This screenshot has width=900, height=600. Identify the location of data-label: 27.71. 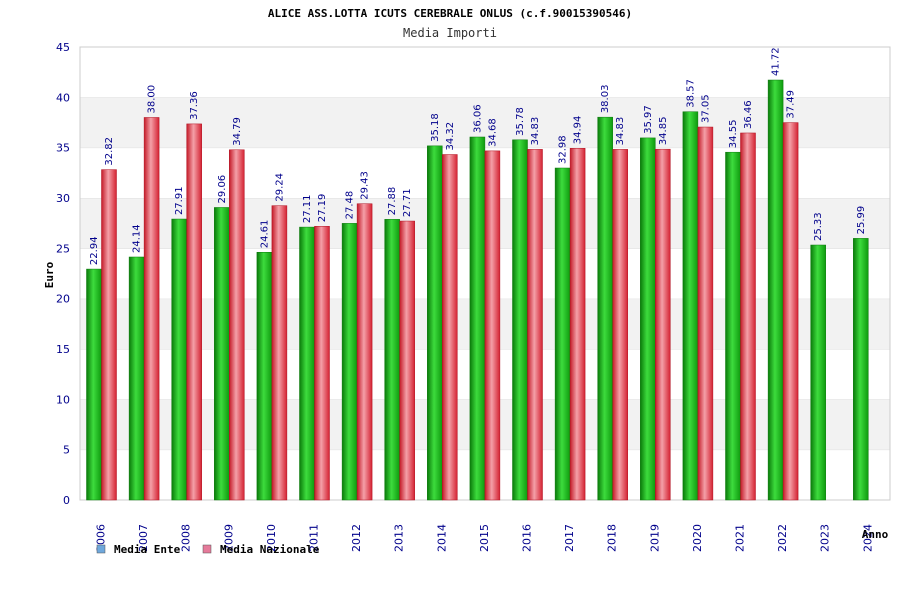
(407, 202).